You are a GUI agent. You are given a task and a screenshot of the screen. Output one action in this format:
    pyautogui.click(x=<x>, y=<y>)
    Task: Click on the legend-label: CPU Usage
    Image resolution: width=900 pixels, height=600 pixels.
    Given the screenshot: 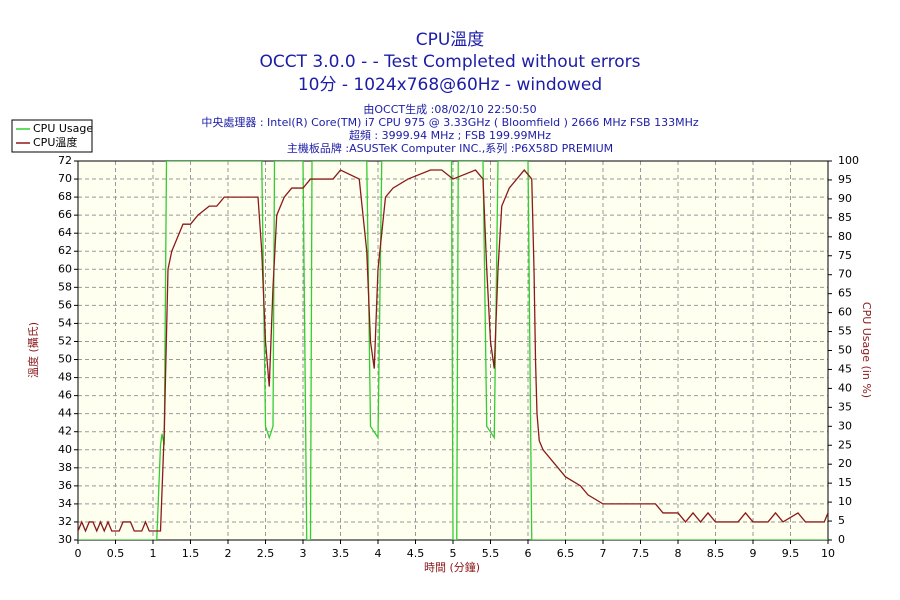 What is the action you would take?
    pyautogui.click(x=63, y=128)
    